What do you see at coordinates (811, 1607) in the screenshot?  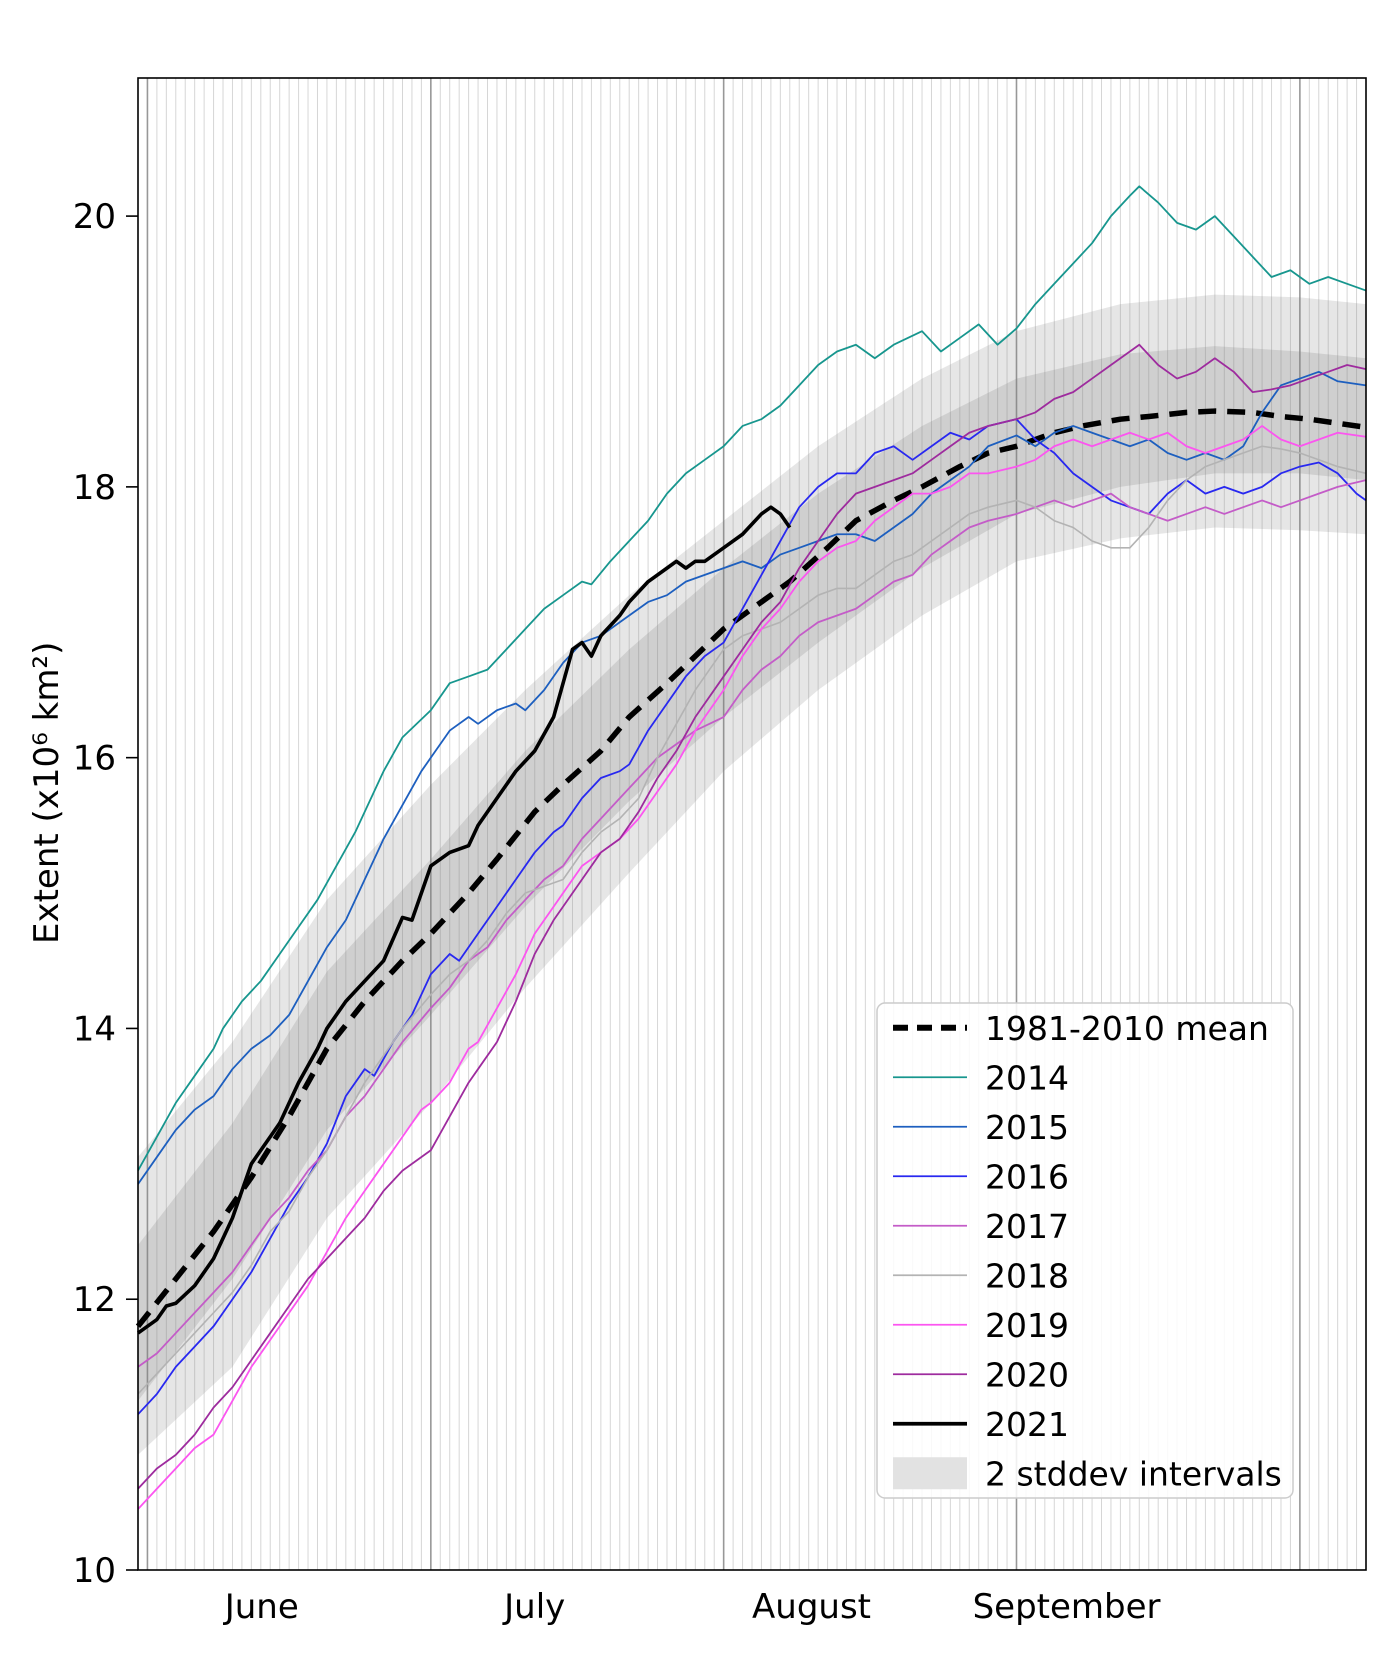 I see `x-month-label: August` at bounding box center [811, 1607].